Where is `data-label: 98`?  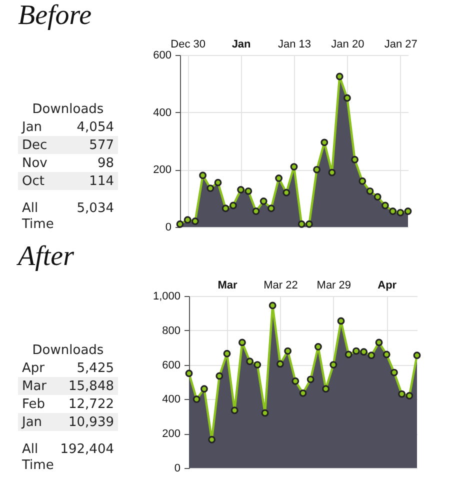 data-label: 98 is located at coordinates (105, 163).